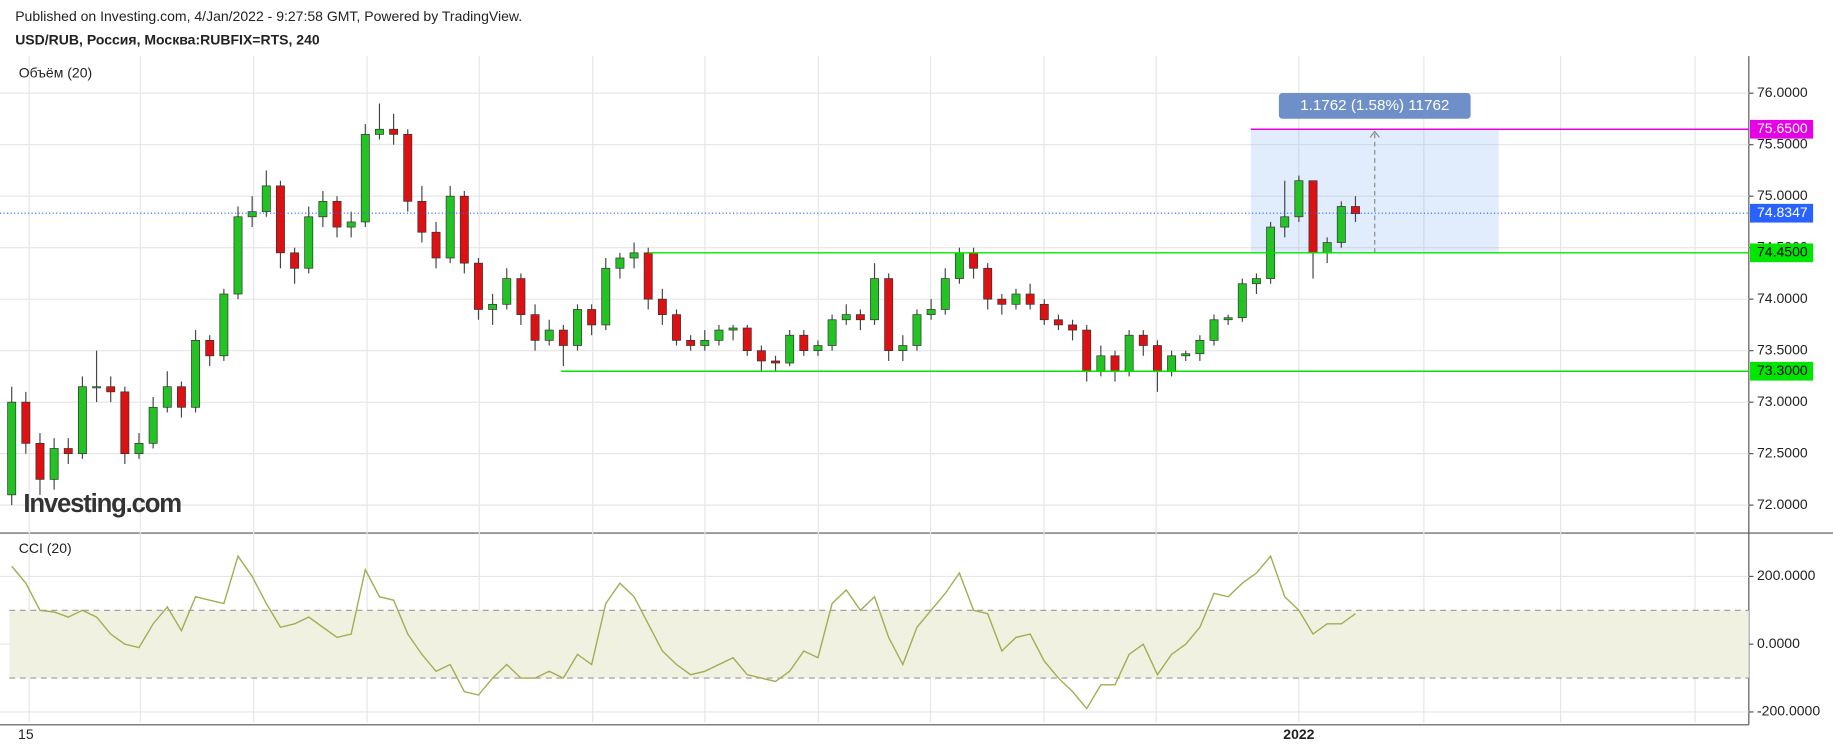  What do you see at coordinates (1782, 195) in the screenshot?
I see `y-tick-label: 75.0000` at bounding box center [1782, 195].